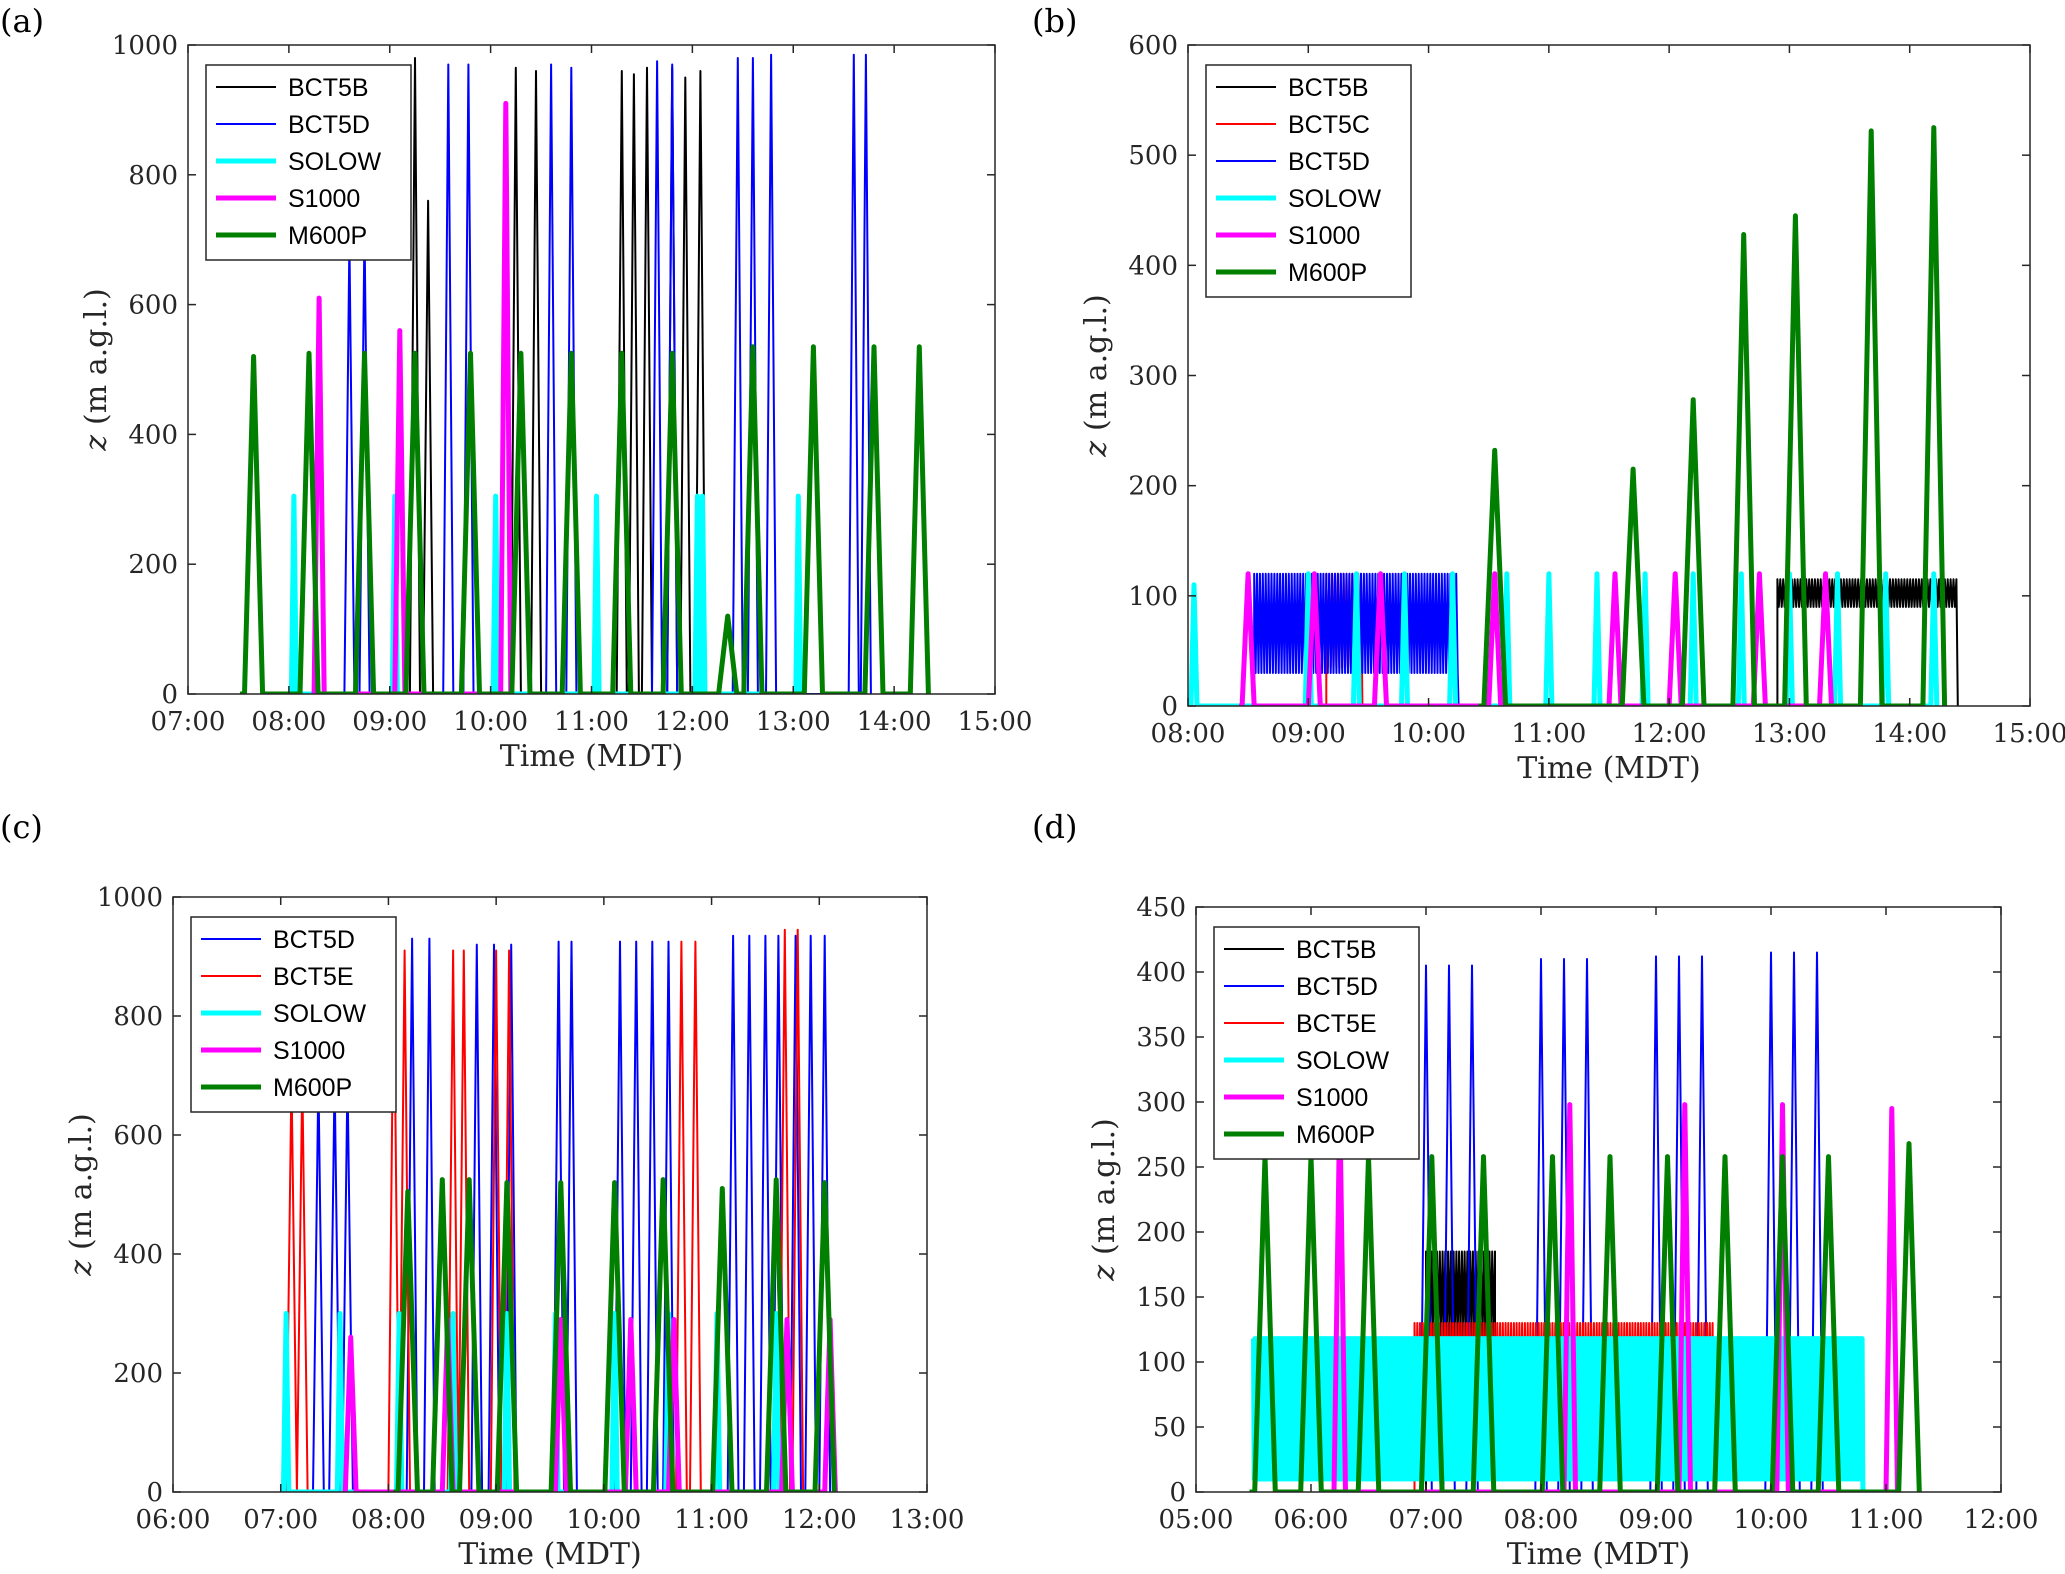 The width and height of the screenshot is (2065, 1574). What do you see at coordinates (591, 722) in the screenshot?
I see `x-tick-label: 11:00` at bounding box center [591, 722].